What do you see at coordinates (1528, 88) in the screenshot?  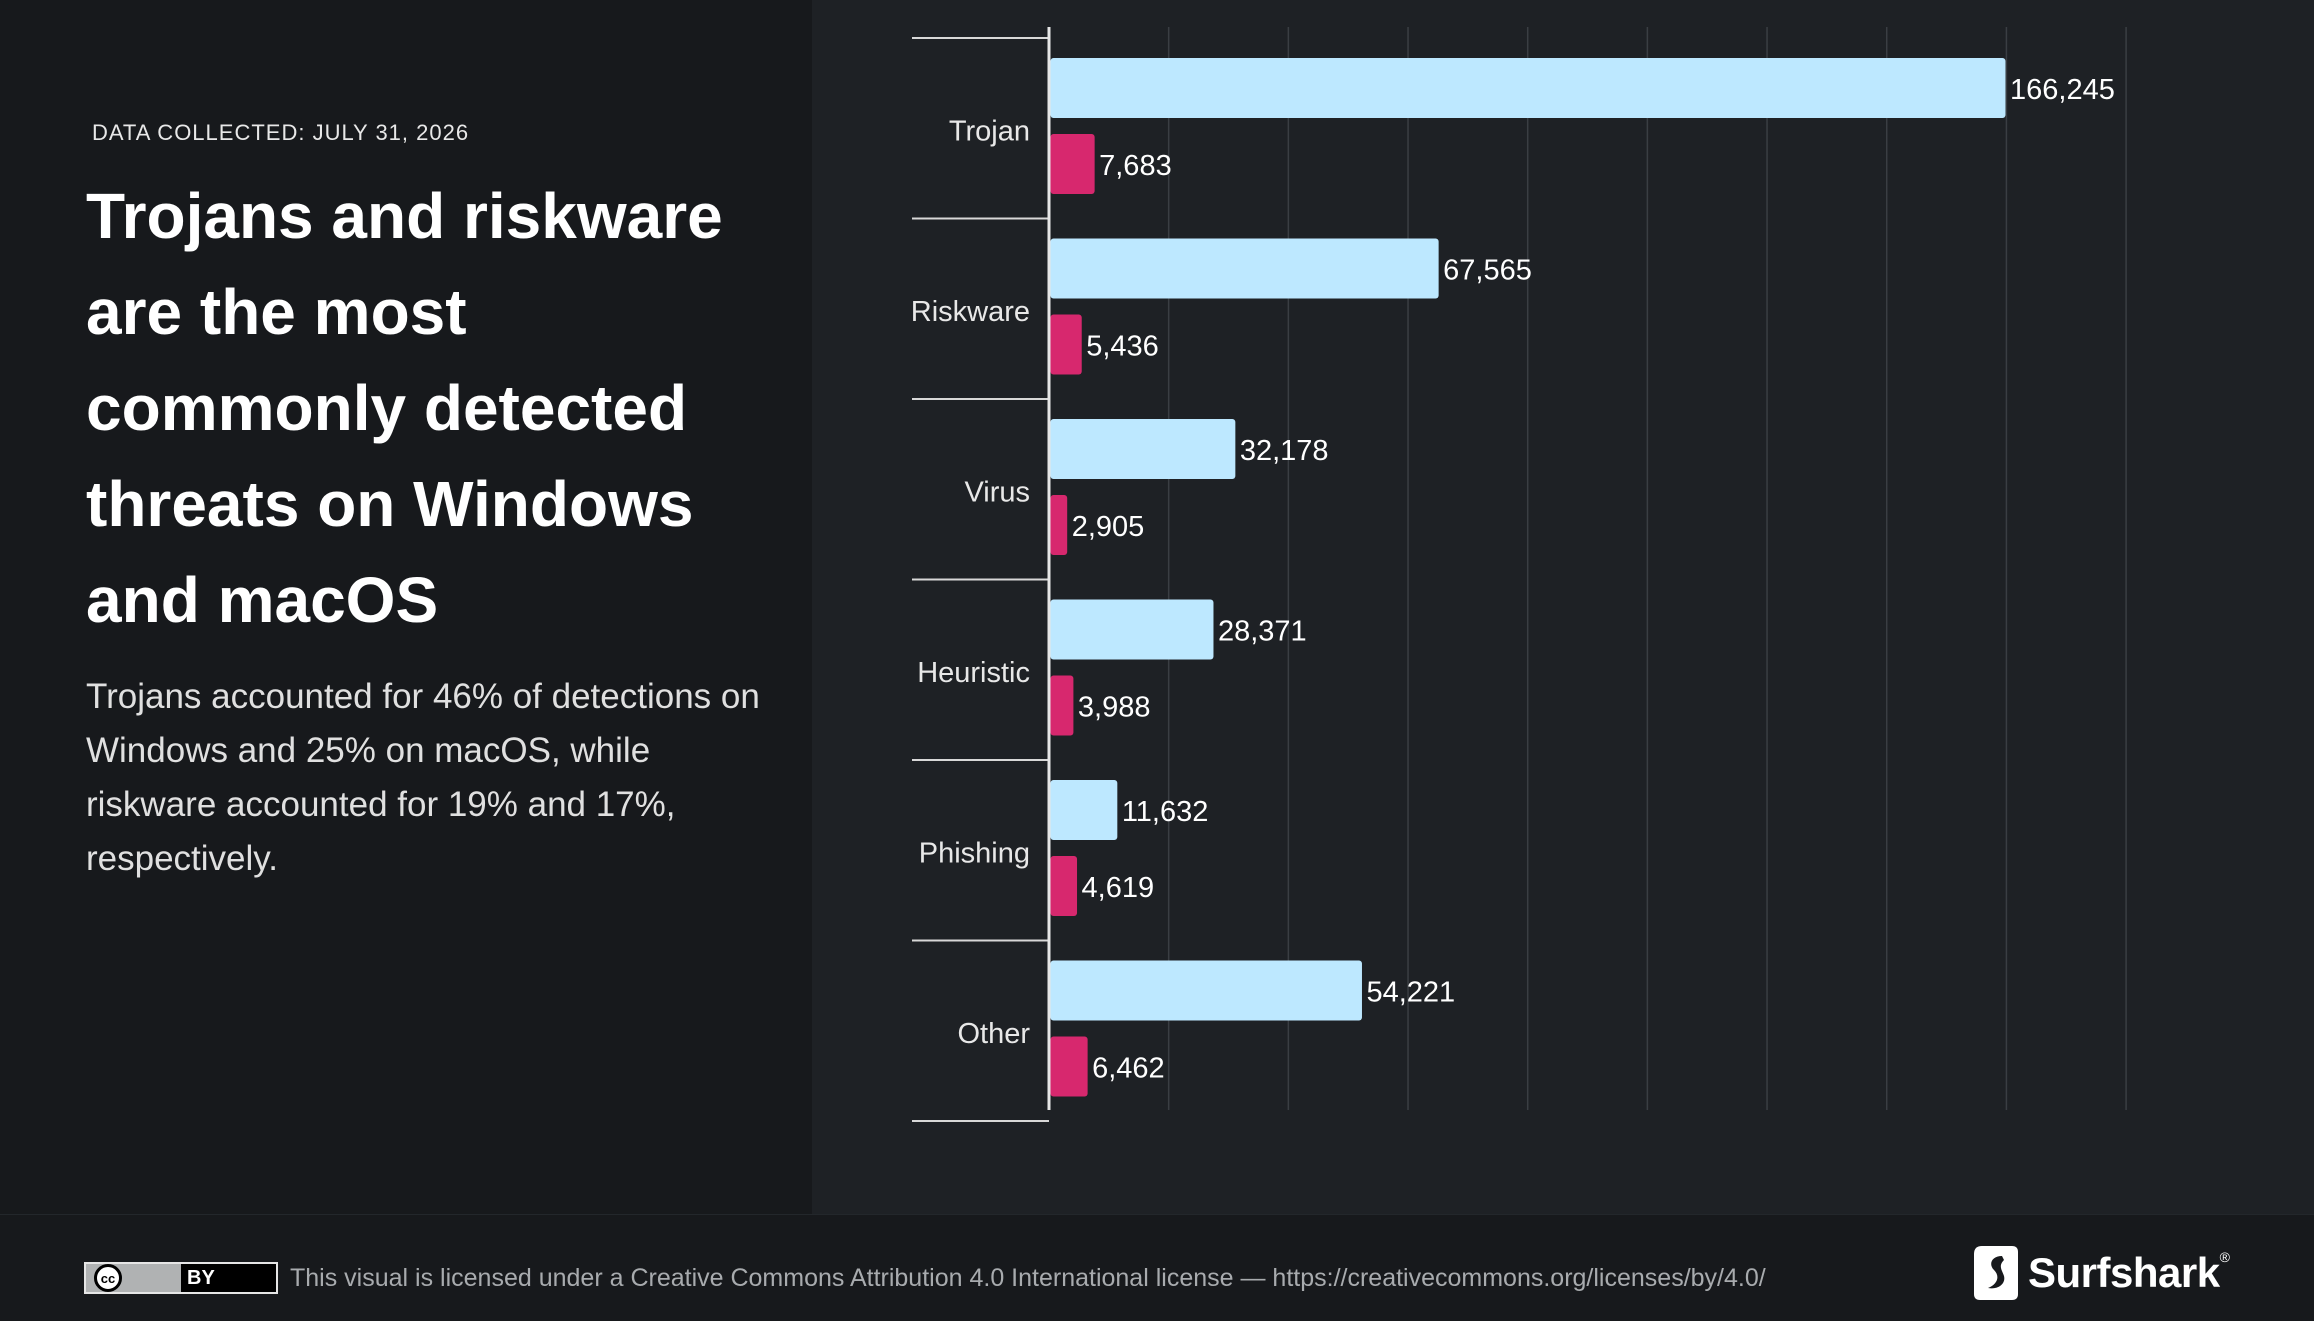 I see `bar-trojan-s0` at bounding box center [1528, 88].